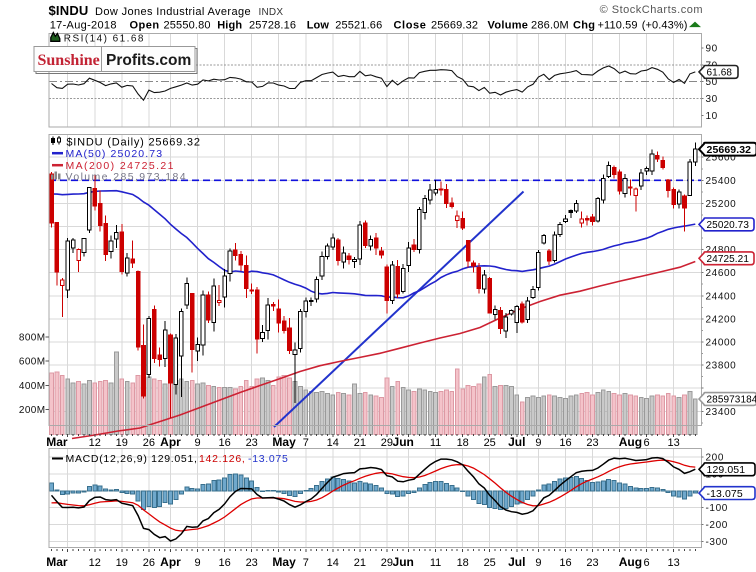  I want to click on svg-text: Profits.com, so click(148, 60).